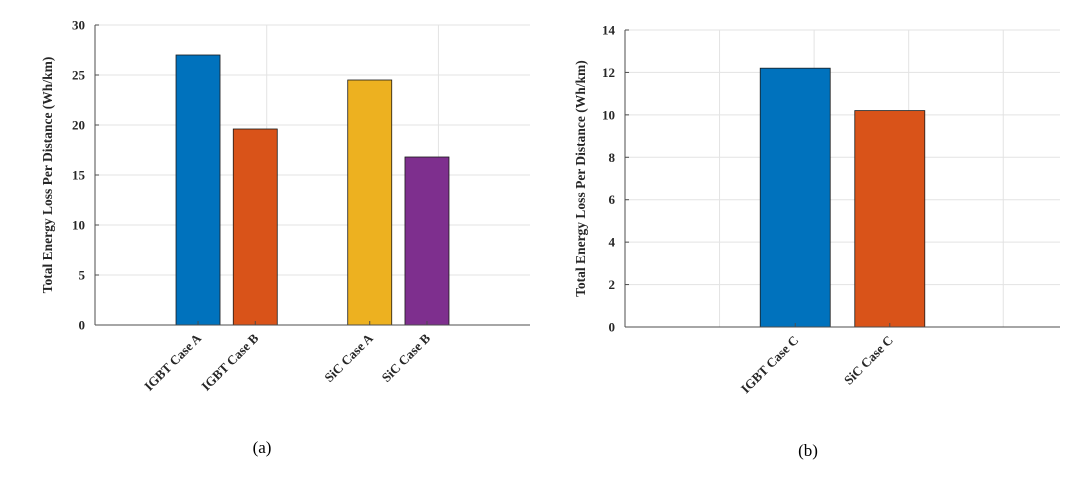  Describe the element at coordinates (612, 157) in the screenshot. I see `y-tick-label: 8` at that location.